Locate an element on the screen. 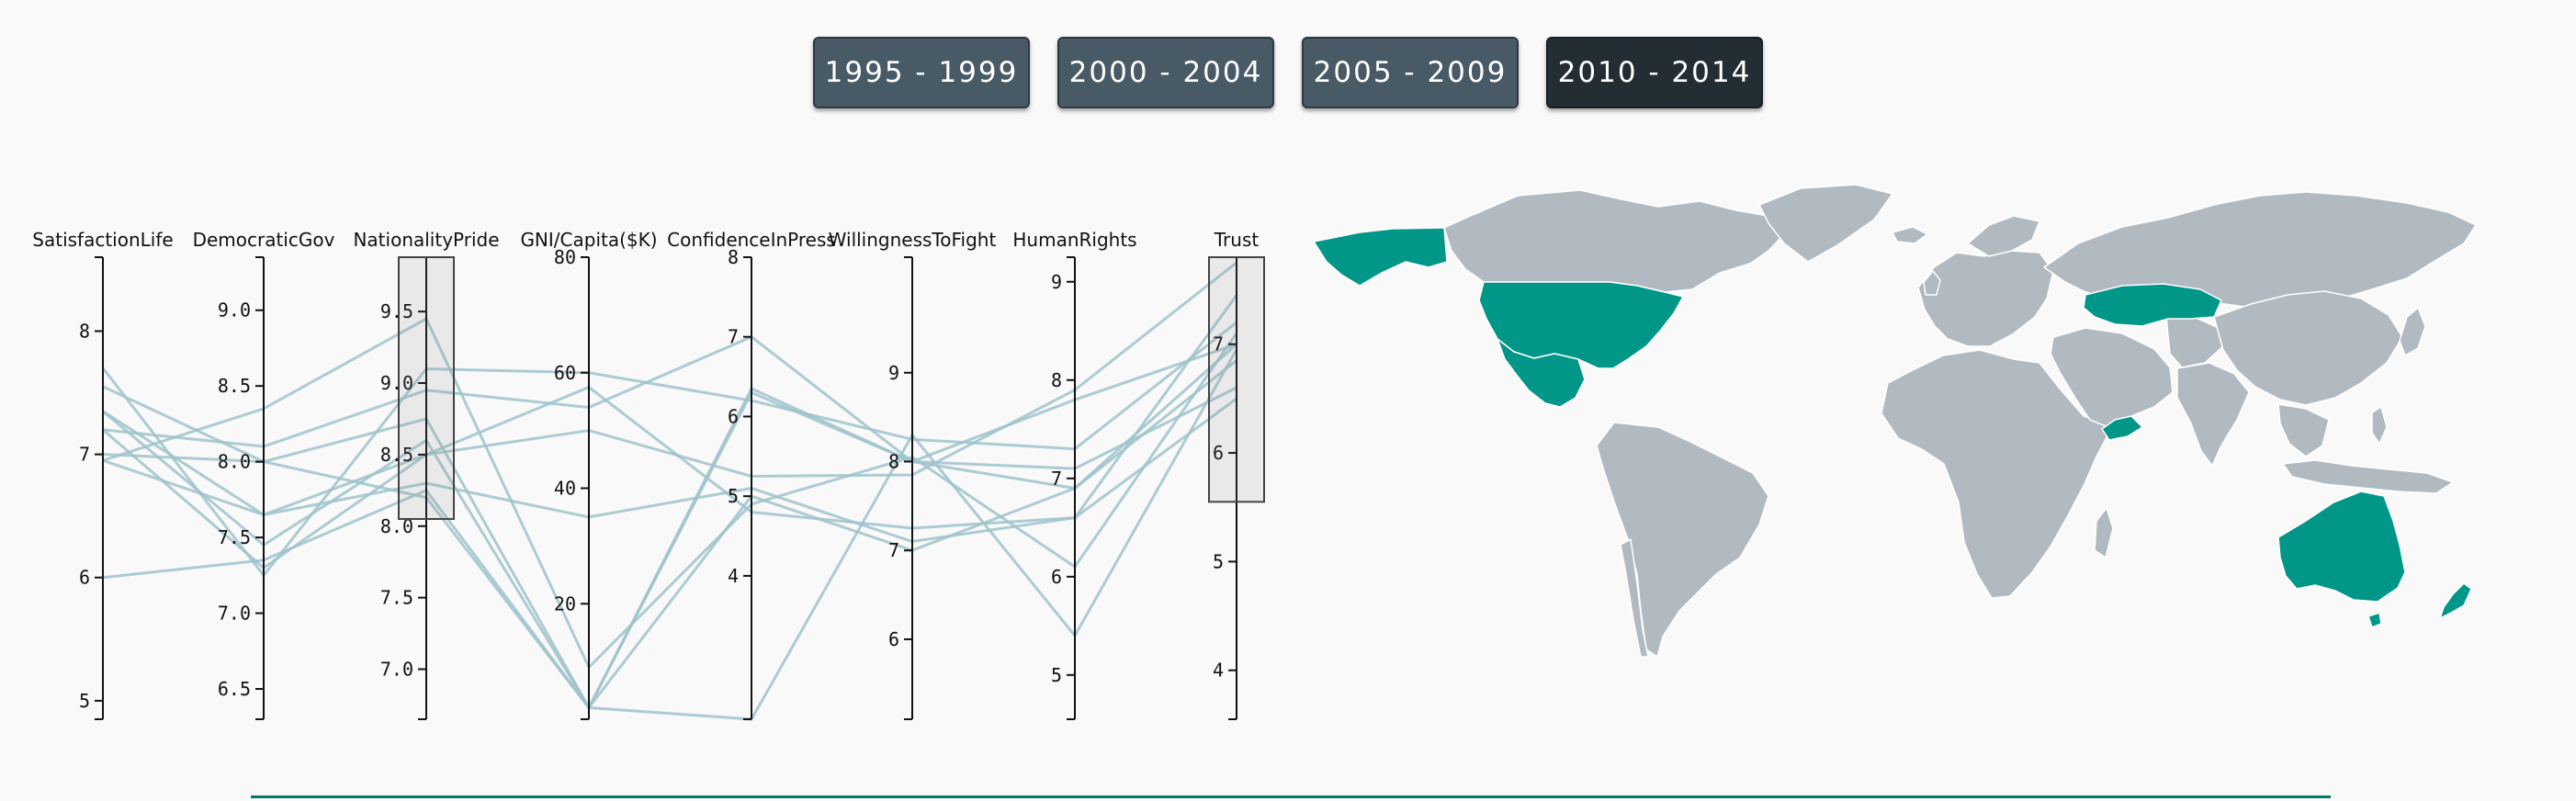 This screenshot has width=2576, height=801. country-uk is located at coordinates (1932, 283).